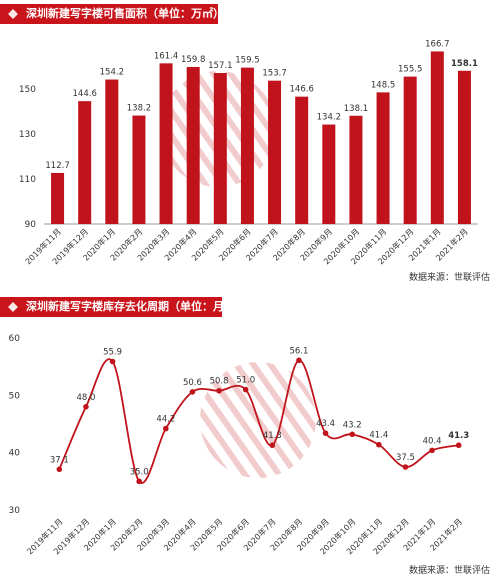 Image resolution: width=500 pixels, height=579 pixels. Describe the element at coordinates (410, 70) in the screenshot. I see `data-label: 155.5` at that location.